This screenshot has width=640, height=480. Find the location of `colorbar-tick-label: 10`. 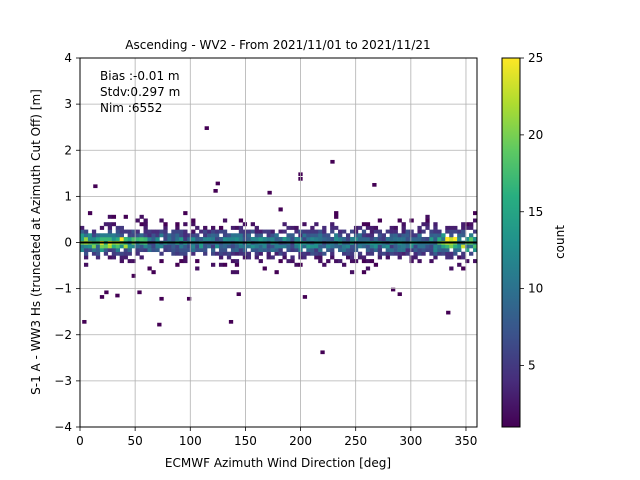

colorbar-tick-label: 10 is located at coordinates (535, 289).